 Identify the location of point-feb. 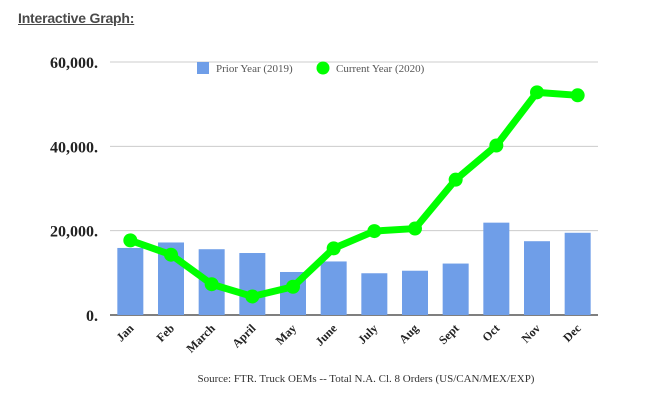
(171, 254).